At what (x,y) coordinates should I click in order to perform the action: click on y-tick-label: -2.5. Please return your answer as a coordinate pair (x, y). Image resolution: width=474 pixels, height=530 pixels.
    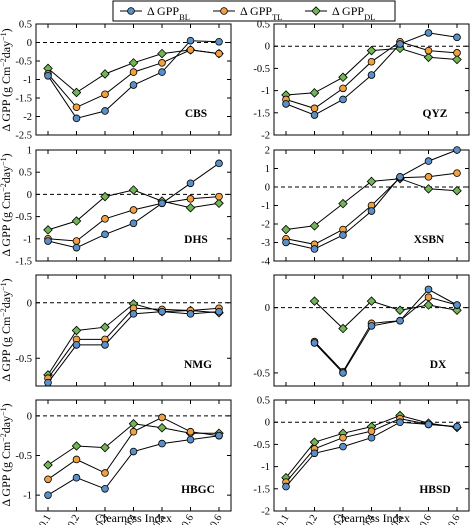
    Looking at the image, I should click on (23, 136).